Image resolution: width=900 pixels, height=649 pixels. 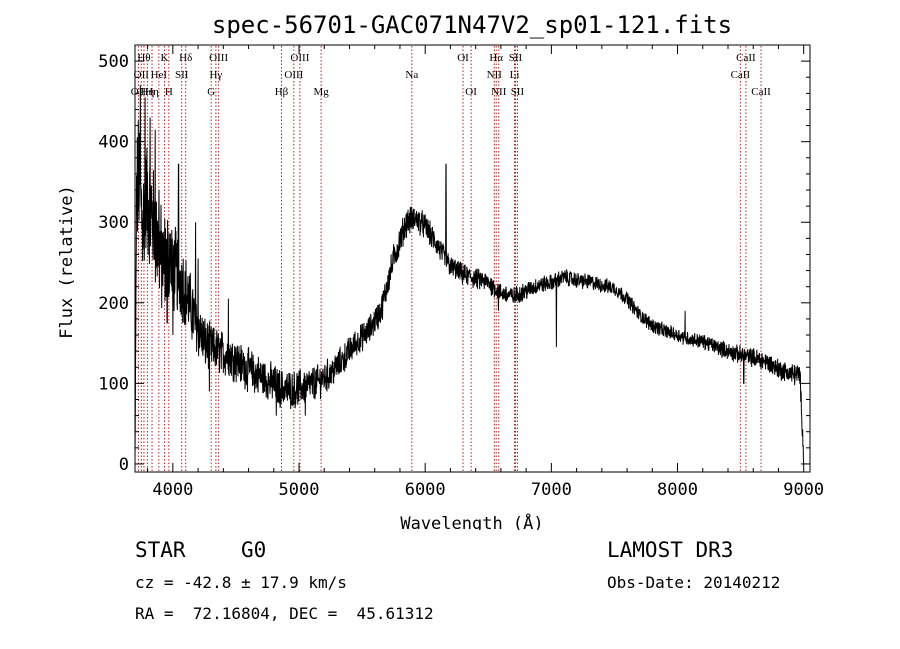 What do you see at coordinates (551, 490) in the screenshot?
I see `x-tick-label: 7000` at bounding box center [551, 490].